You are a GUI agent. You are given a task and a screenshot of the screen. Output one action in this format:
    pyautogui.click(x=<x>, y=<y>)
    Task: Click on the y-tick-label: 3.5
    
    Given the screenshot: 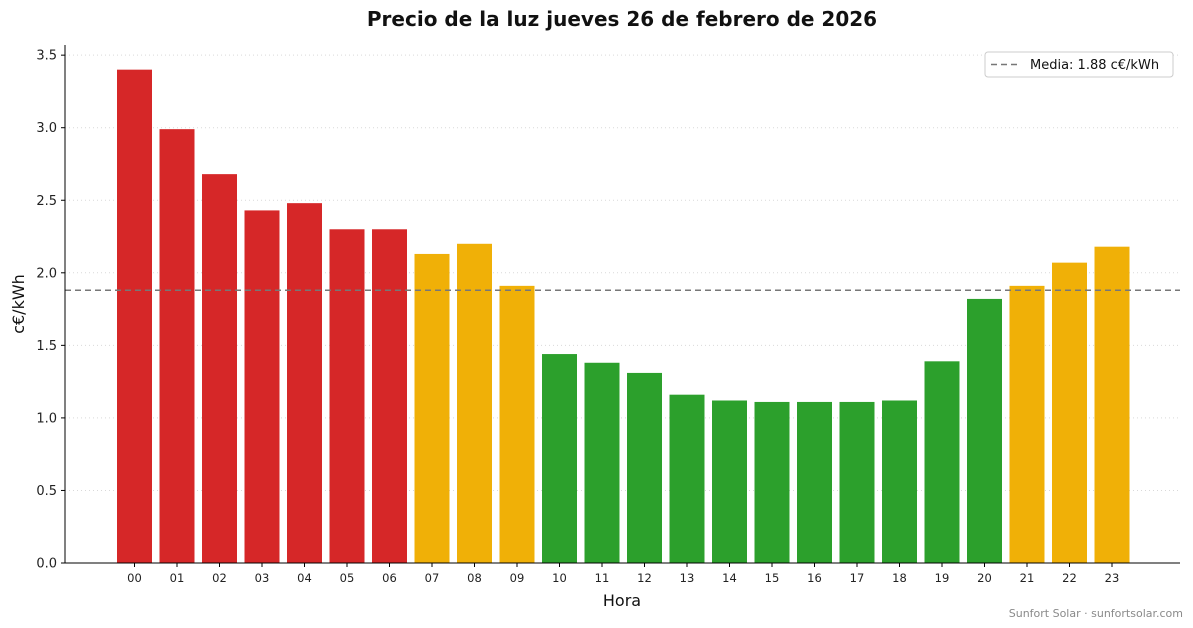 What is the action you would take?
    pyautogui.click(x=46, y=56)
    